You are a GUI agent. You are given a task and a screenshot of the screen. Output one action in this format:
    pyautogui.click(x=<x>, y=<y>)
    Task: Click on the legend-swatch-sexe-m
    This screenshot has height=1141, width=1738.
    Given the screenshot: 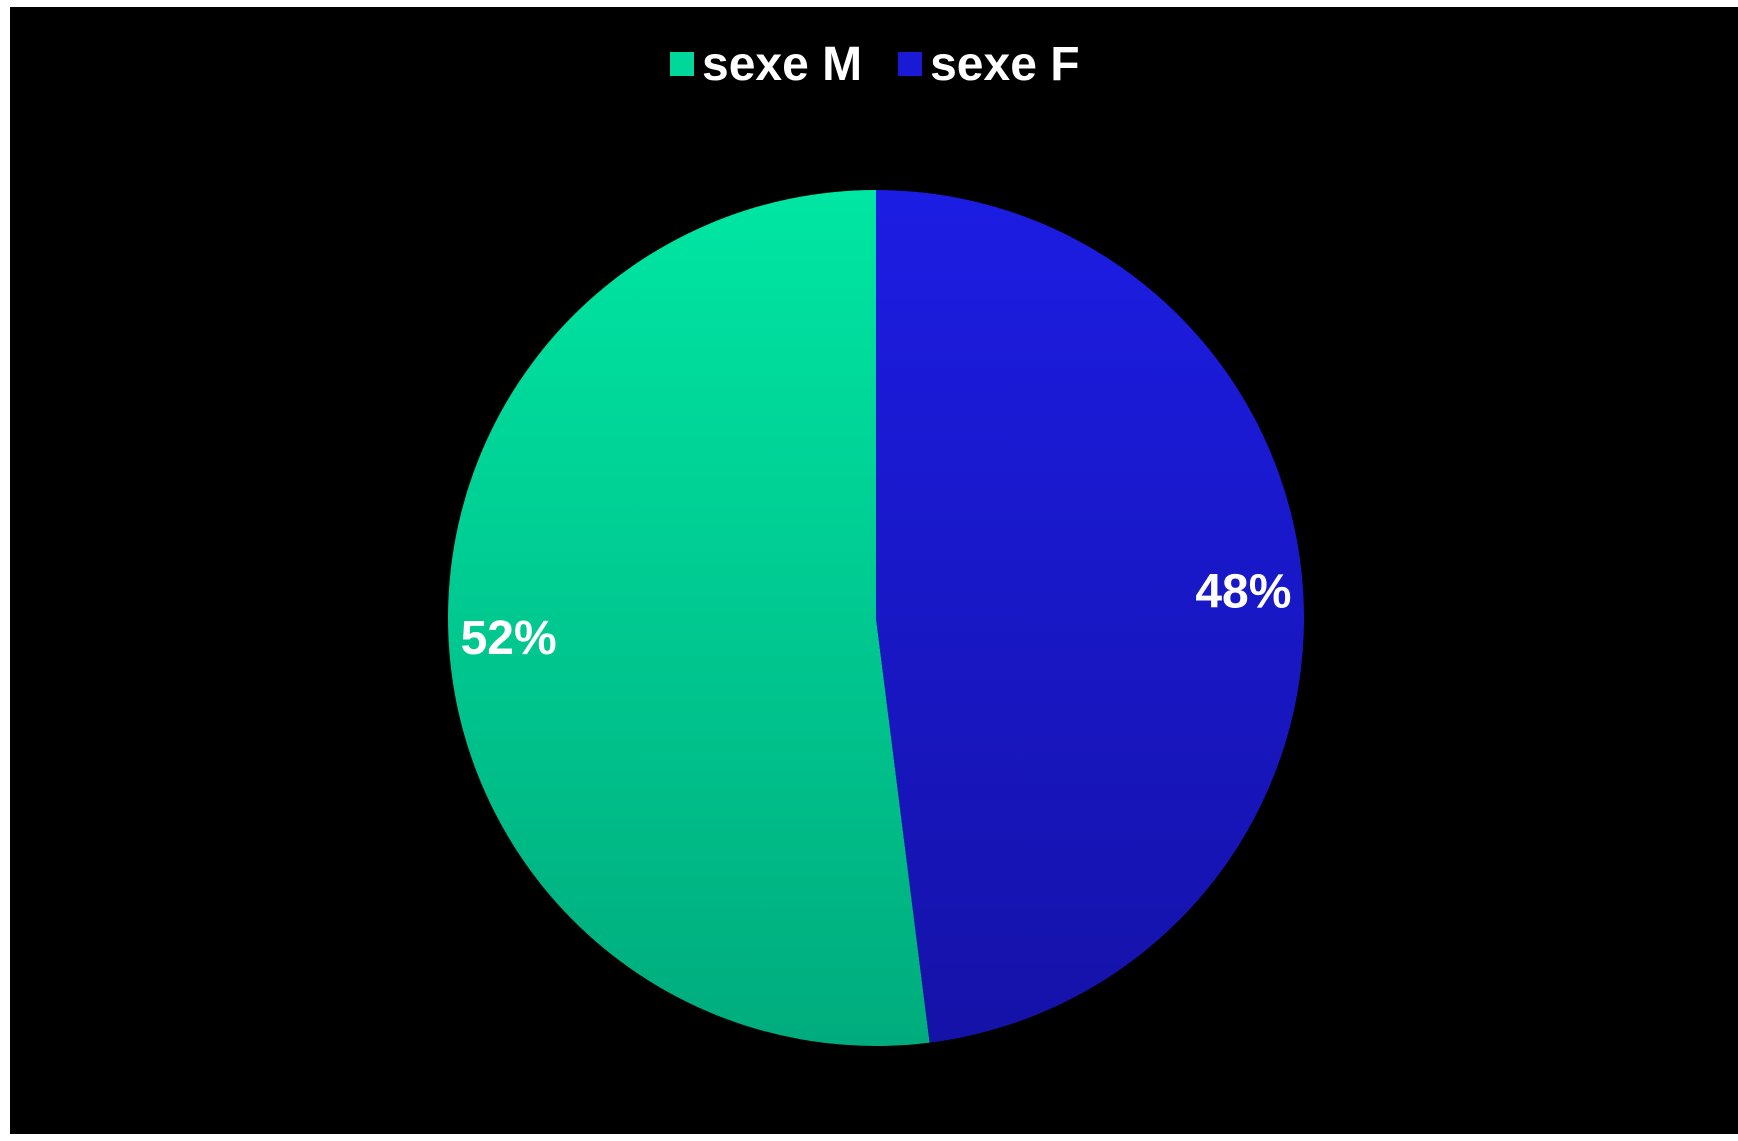 What is the action you would take?
    pyautogui.click(x=682, y=64)
    